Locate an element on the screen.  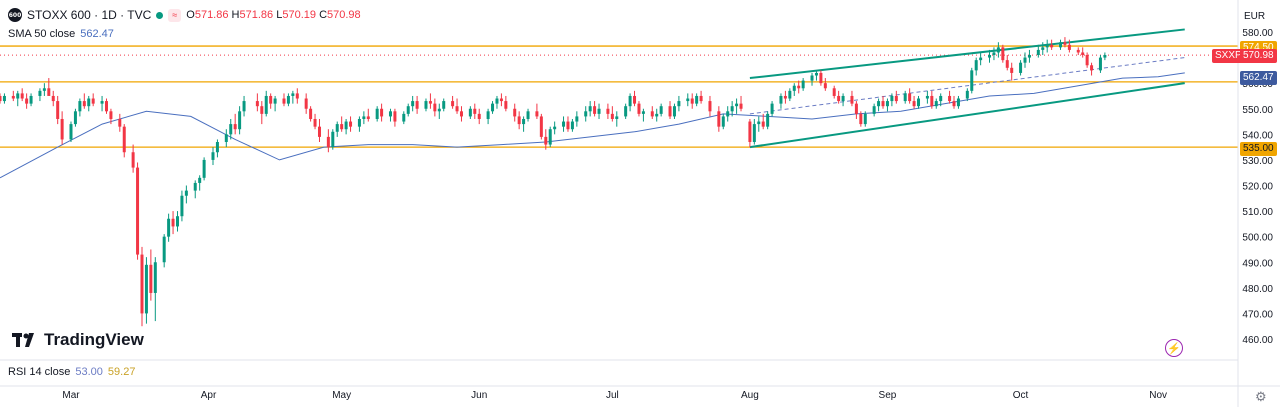
settings-gear-icon: ⚙ is located at coordinates (1261, 396).